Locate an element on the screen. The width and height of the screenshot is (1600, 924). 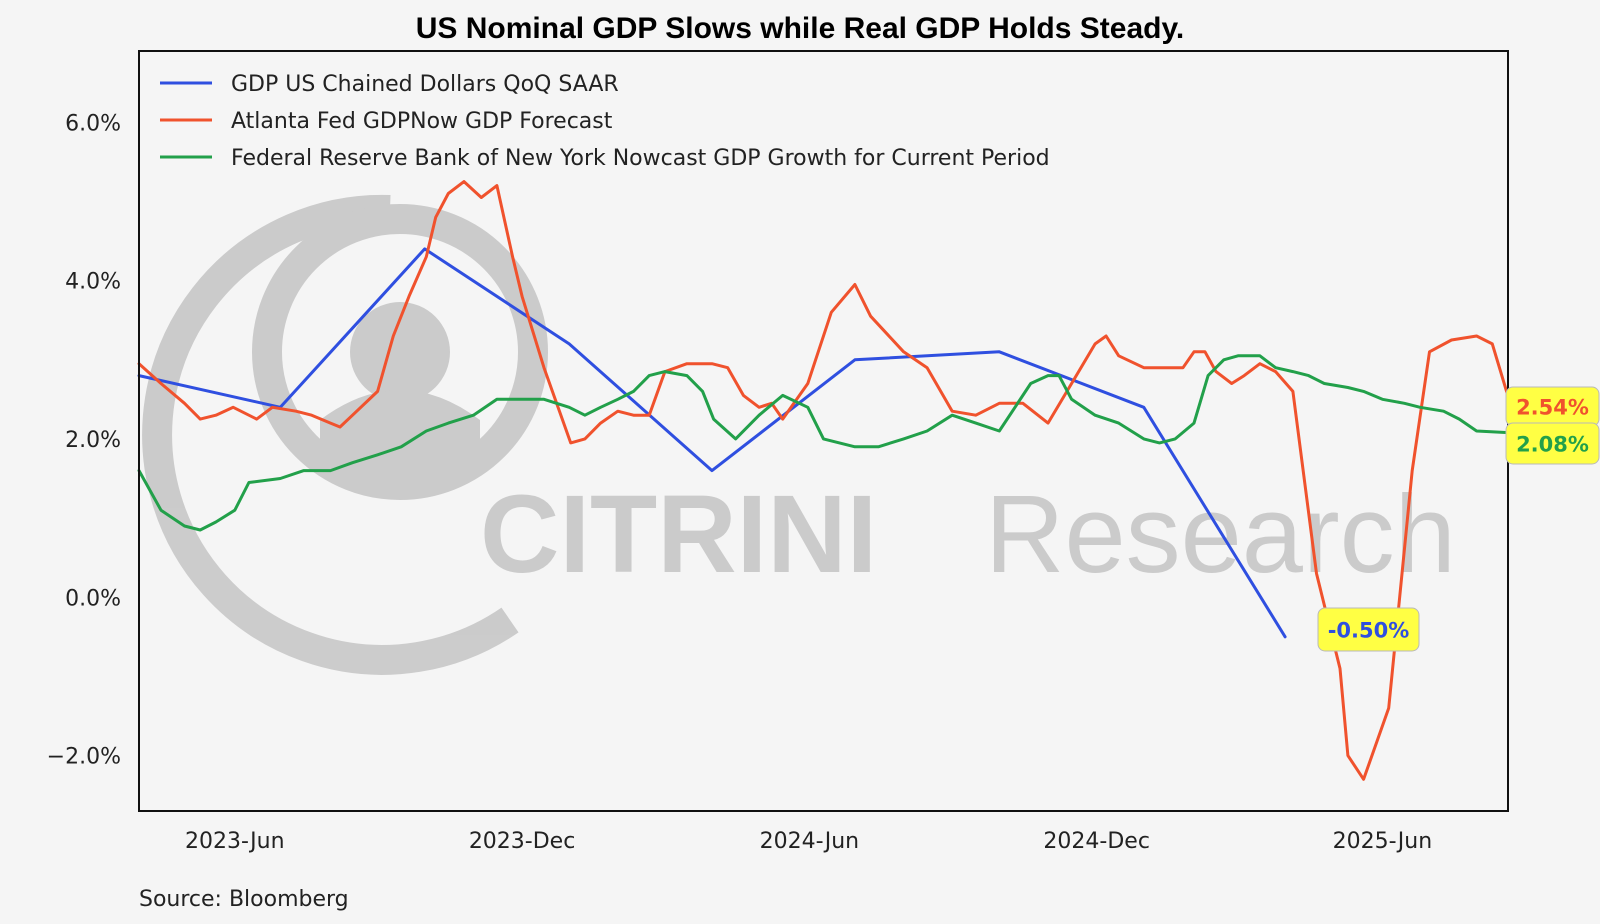
y-tick-label: 0.0% is located at coordinates (93, 598).